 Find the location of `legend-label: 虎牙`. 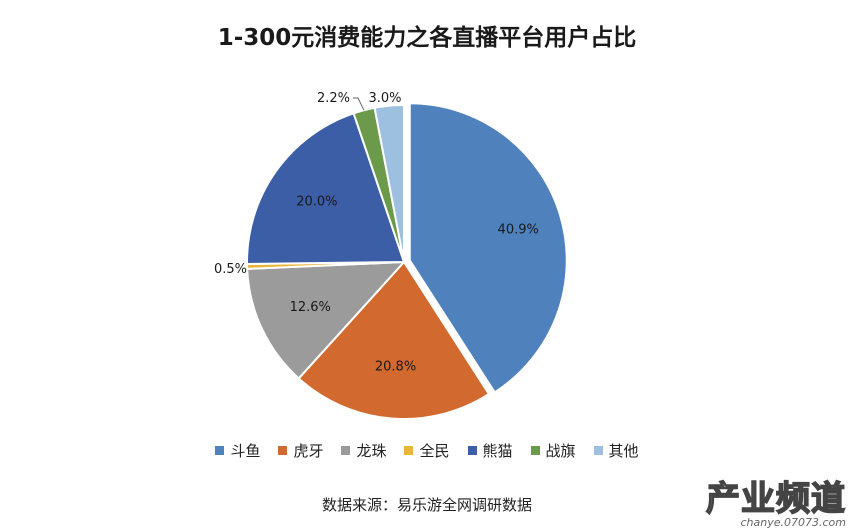

legend-label: 虎牙 is located at coordinates (308, 451).